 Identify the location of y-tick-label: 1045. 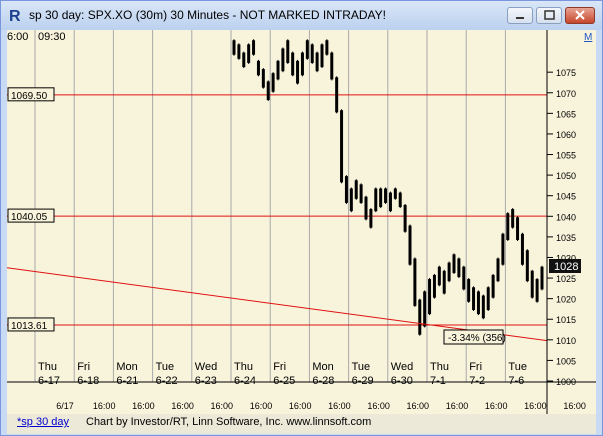
(566, 197).